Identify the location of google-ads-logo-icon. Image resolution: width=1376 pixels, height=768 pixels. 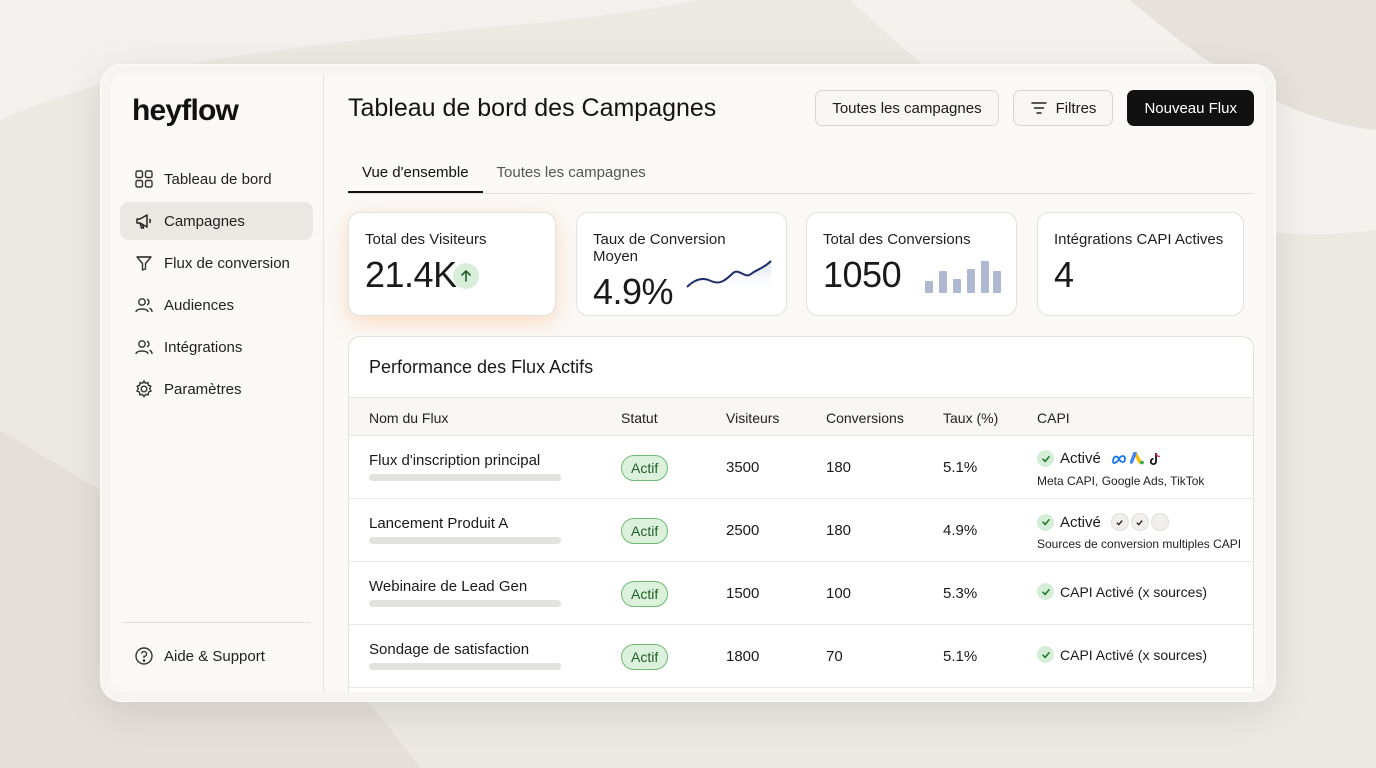
(1136, 458).